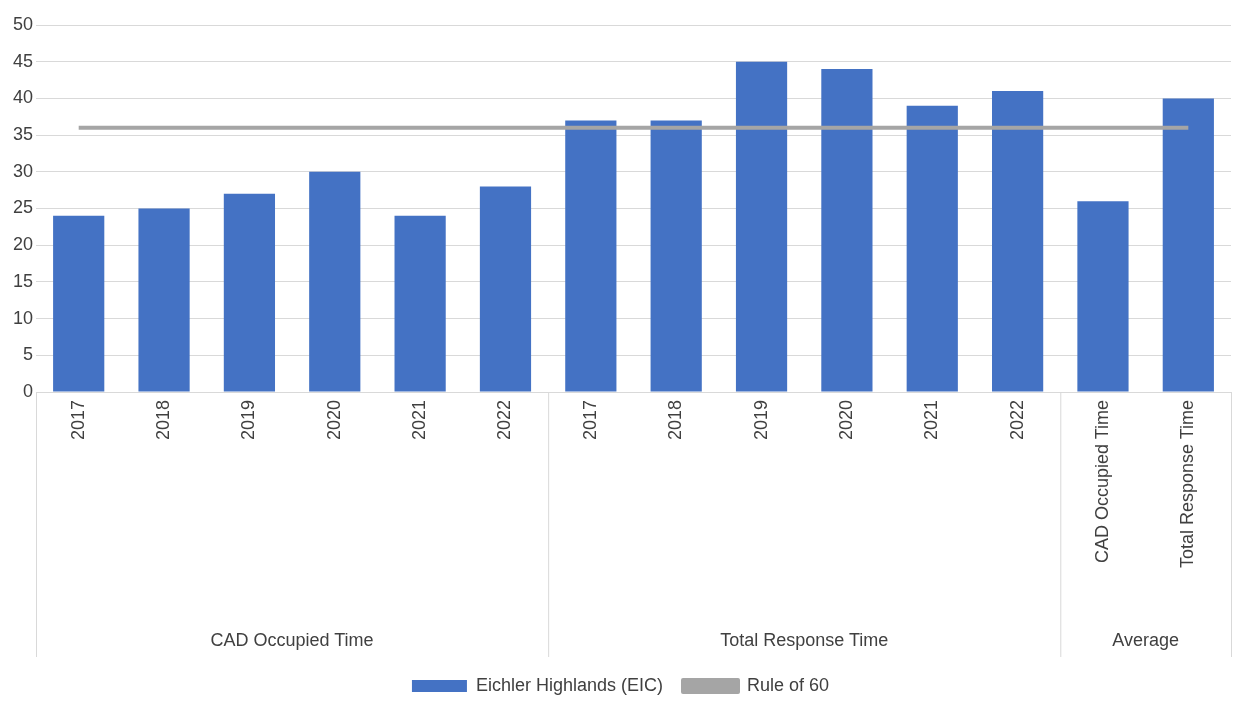 This screenshot has width=1246, height=715. I want to click on y-tick-label: 5, so click(28, 354).